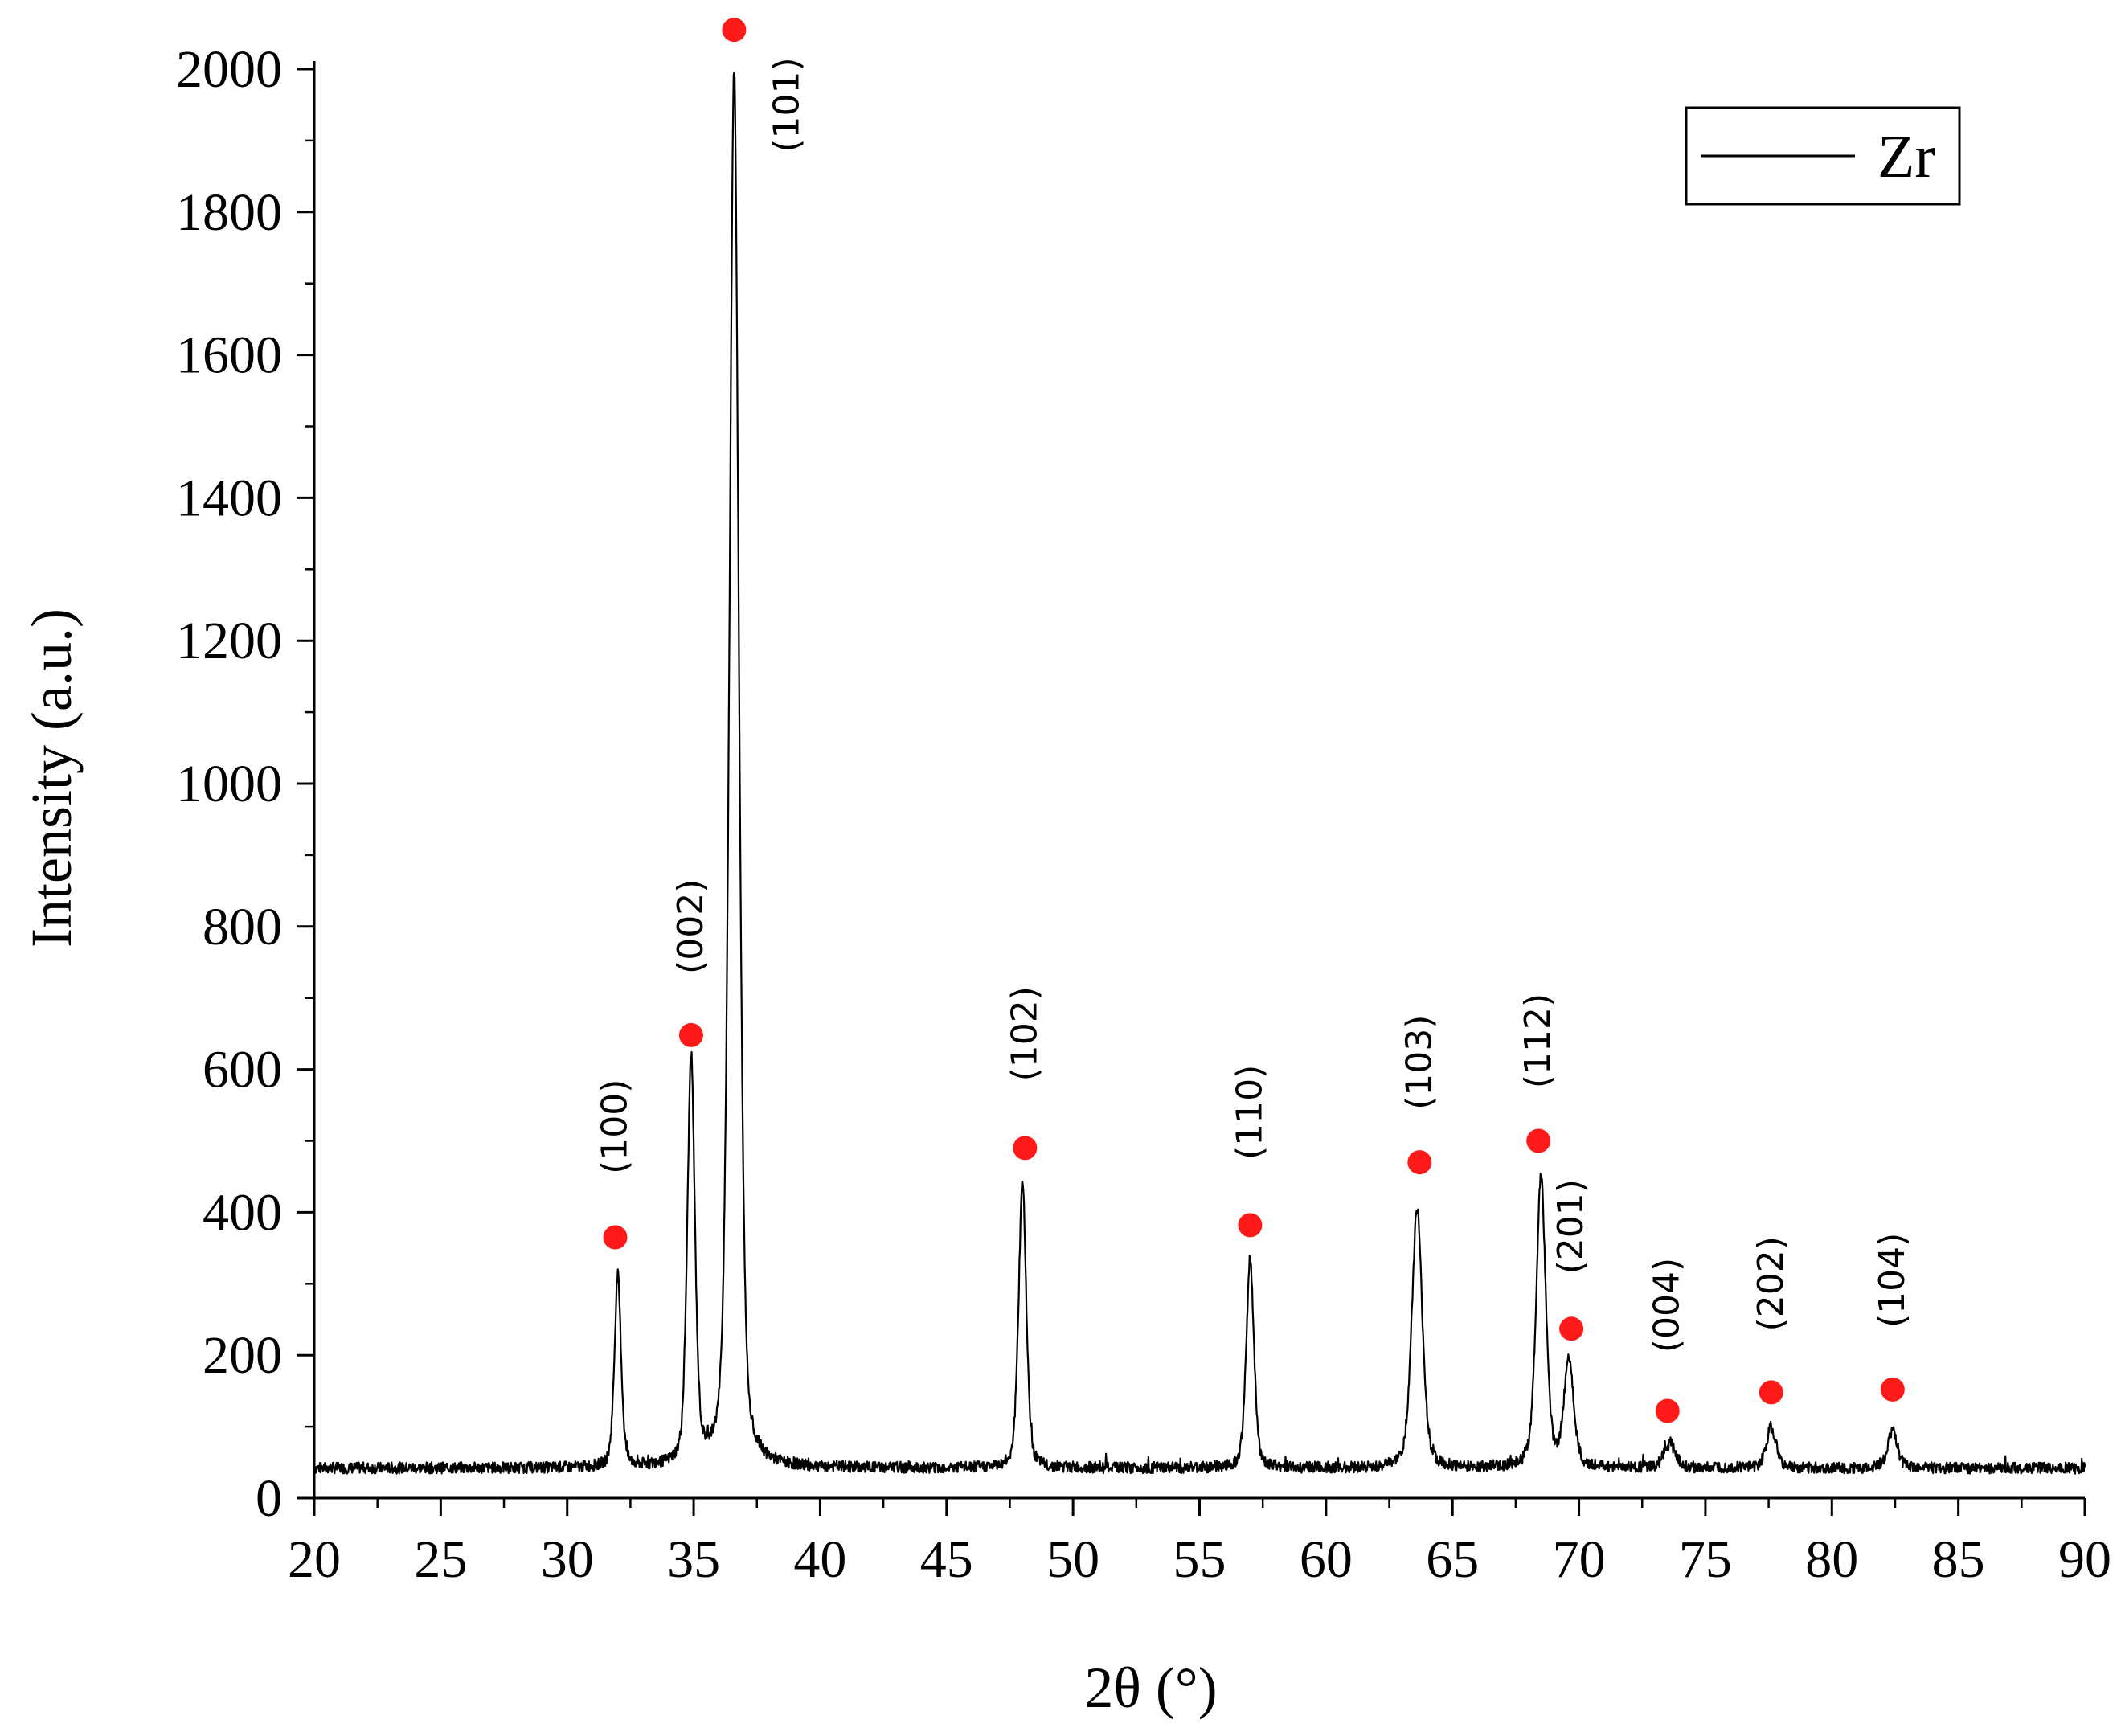 Image resolution: width=2125 pixels, height=1736 pixels. I want to click on peak-label: (112), so click(1537, 1040).